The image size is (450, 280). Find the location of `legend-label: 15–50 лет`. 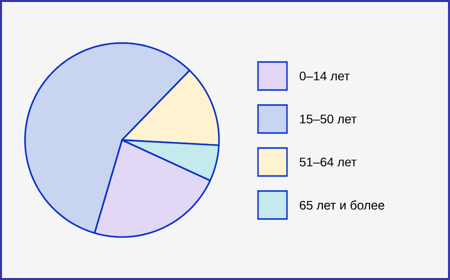

legend-label: 15–50 лет is located at coordinates (328, 119).